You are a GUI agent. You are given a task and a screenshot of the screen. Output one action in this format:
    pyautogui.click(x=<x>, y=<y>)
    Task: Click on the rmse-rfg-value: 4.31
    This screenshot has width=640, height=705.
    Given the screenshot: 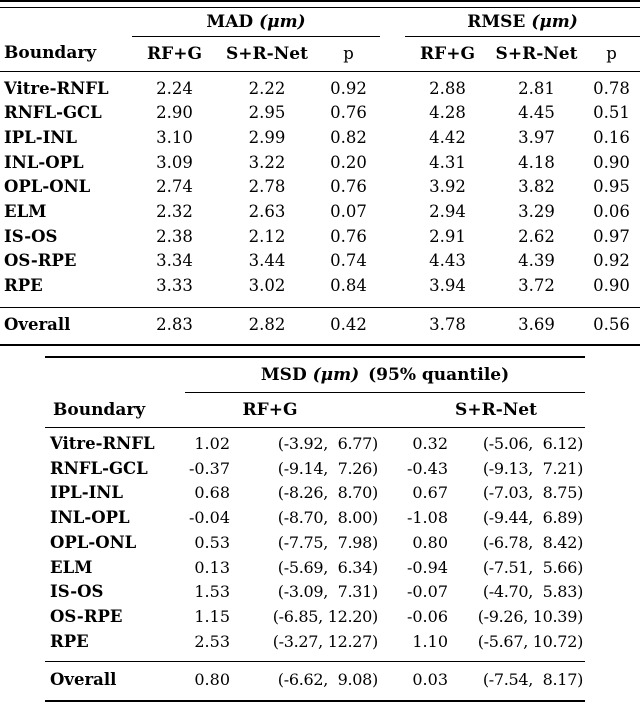 What is the action you would take?
    pyautogui.click(x=447, y=162)
    